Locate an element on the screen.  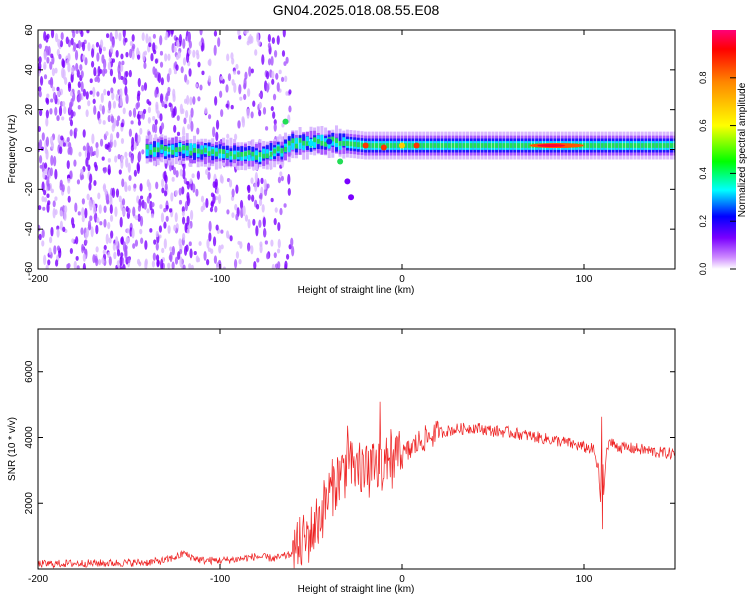
spectrogram-x-label: Height of straight line (km) is located at coordinates (356, 290).